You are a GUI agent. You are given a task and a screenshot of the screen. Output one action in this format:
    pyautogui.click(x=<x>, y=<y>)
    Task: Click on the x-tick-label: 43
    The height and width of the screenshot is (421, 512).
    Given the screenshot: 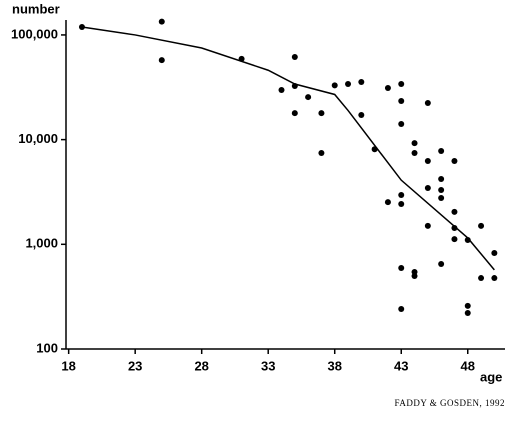 What is the action you would take?
    pyautogui.click(x=401, y=365)
    